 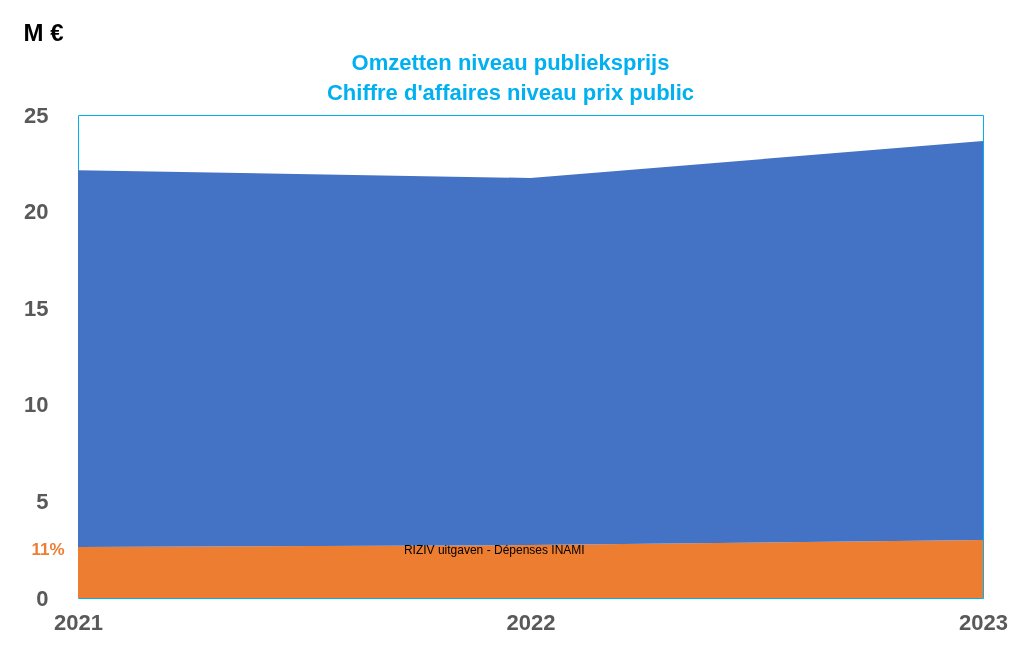 I want to click on y-tick-label: 5, so click(x=42, y=501).